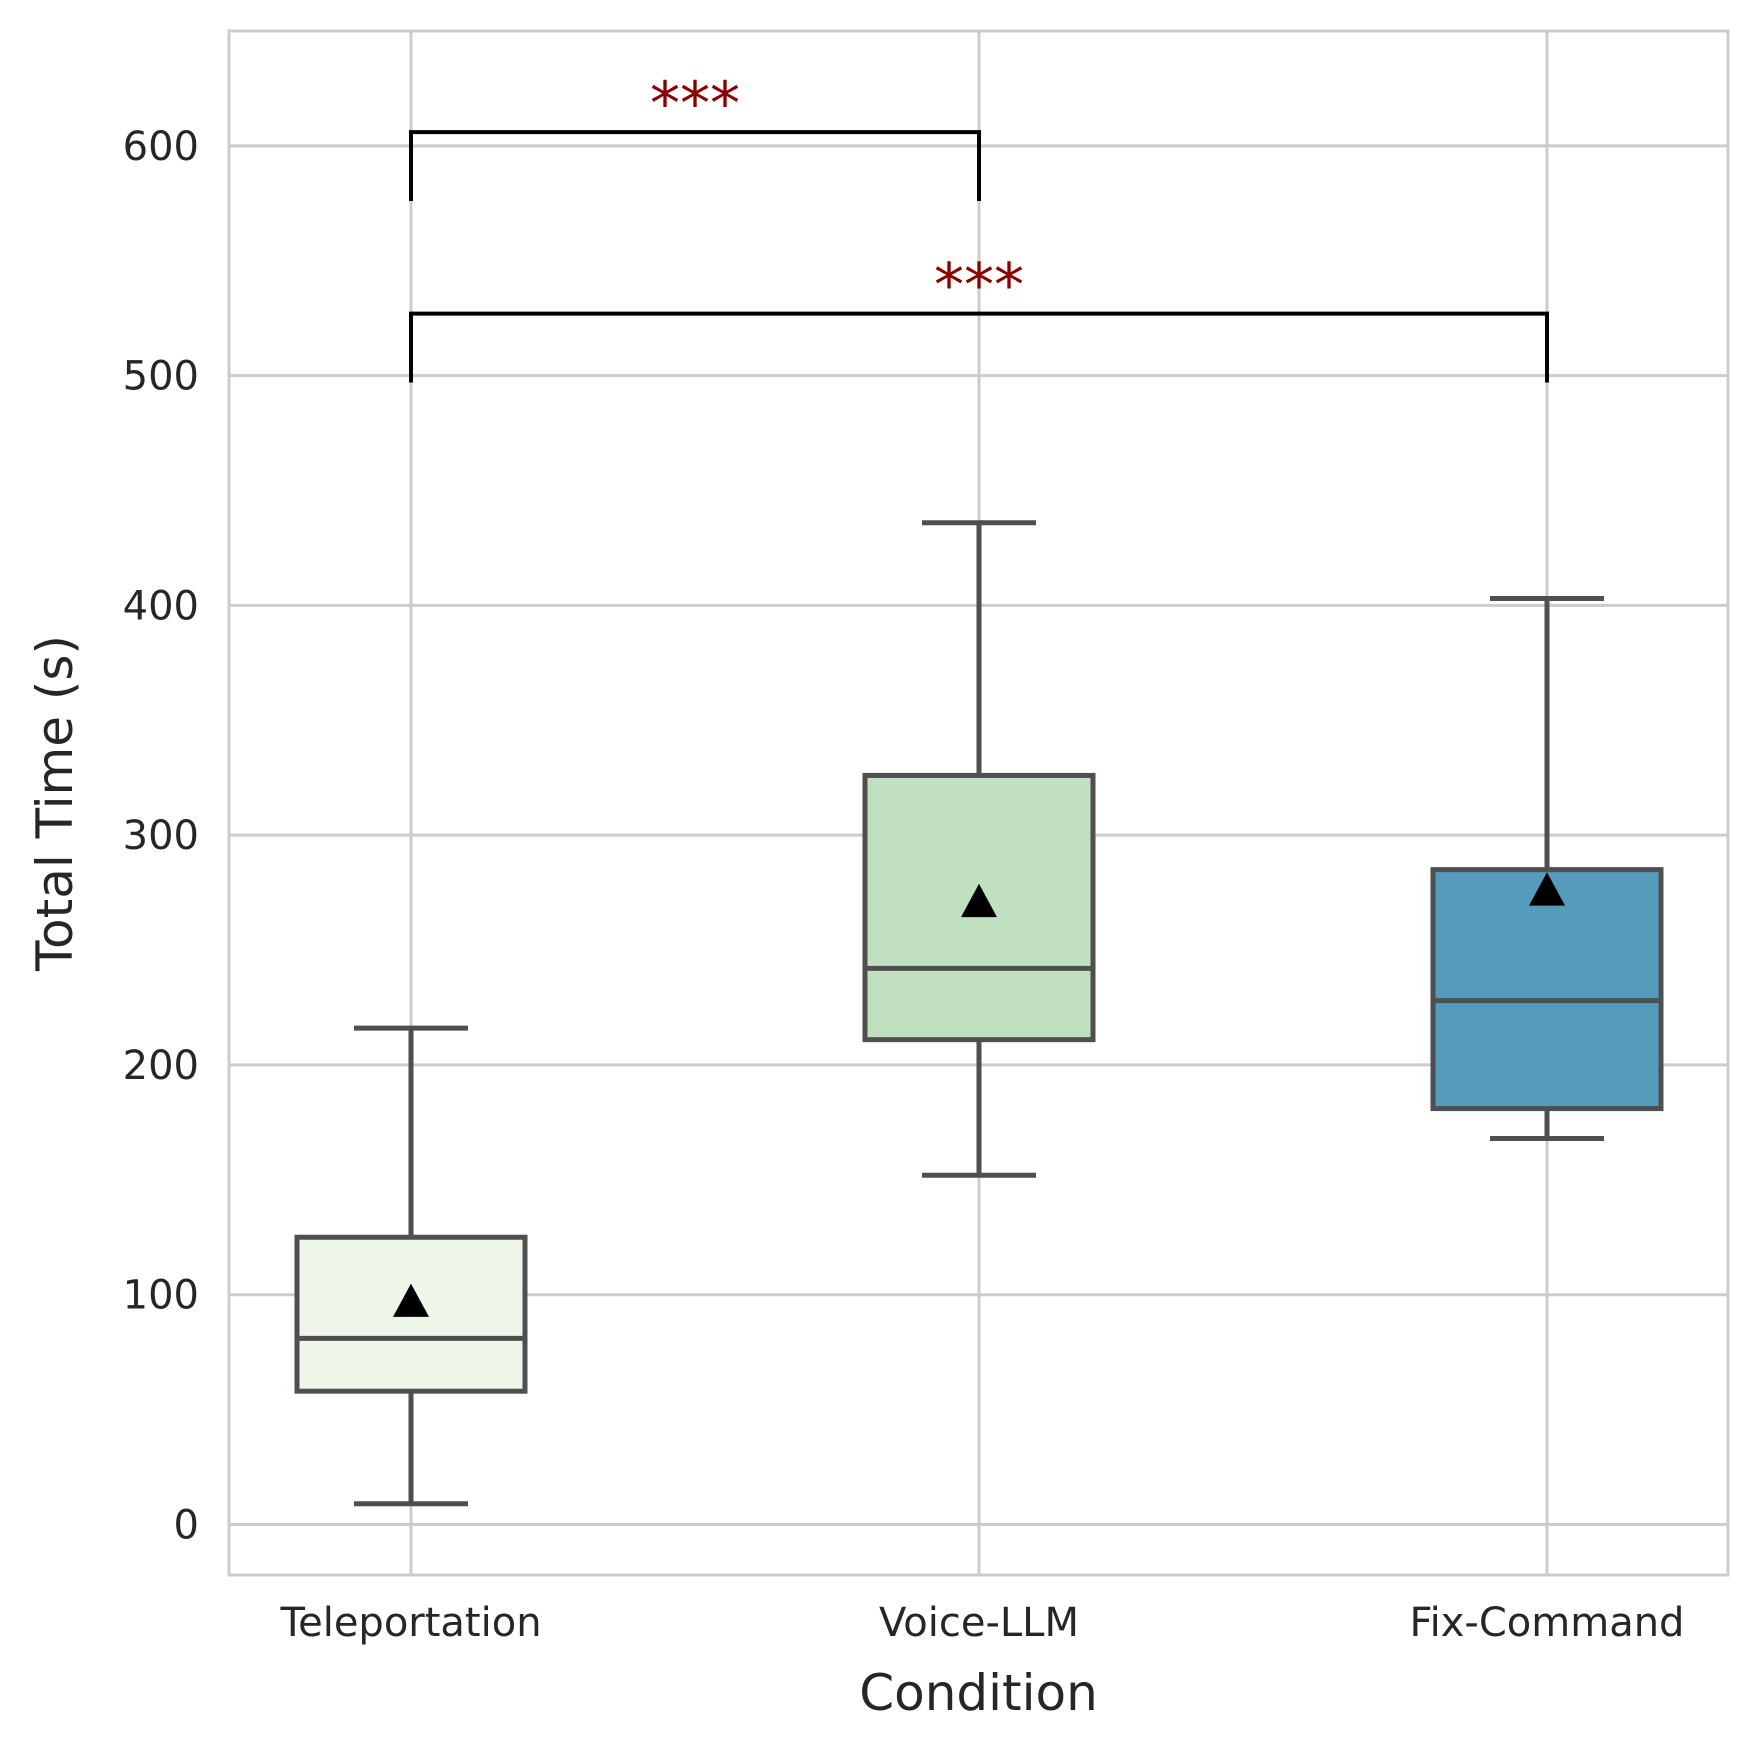 The image size is (1750, 1746). What do you see at coordinates (978, 1693) in the screenshot?
I see `x-axis-title: Condition` at bounding box center [978, 1693].